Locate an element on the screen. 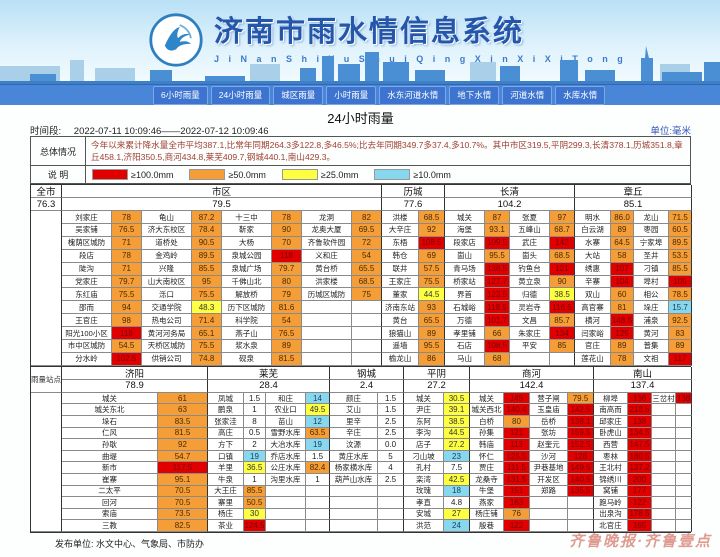 This screenshot has width=720, height=557. station-name: 牛堡 is located at coordinates (487, 491).